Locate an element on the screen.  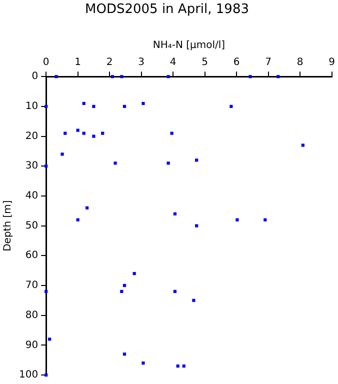
y-tick-label: 70 is located at coordinates (31, 286).